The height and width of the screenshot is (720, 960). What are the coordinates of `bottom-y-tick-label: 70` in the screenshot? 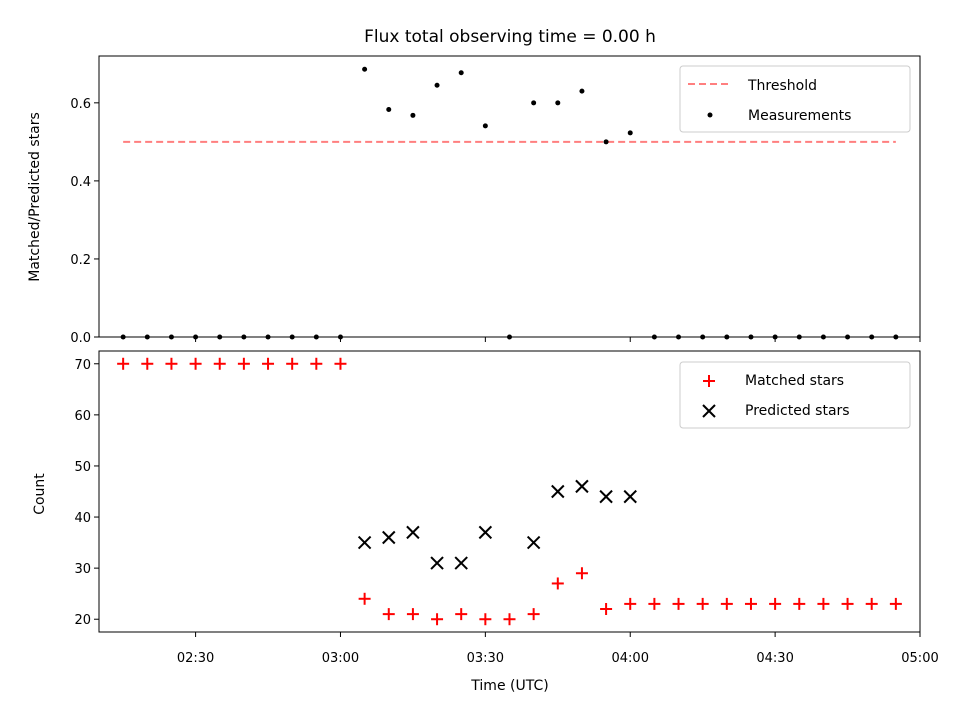 It's located at (82, 365).